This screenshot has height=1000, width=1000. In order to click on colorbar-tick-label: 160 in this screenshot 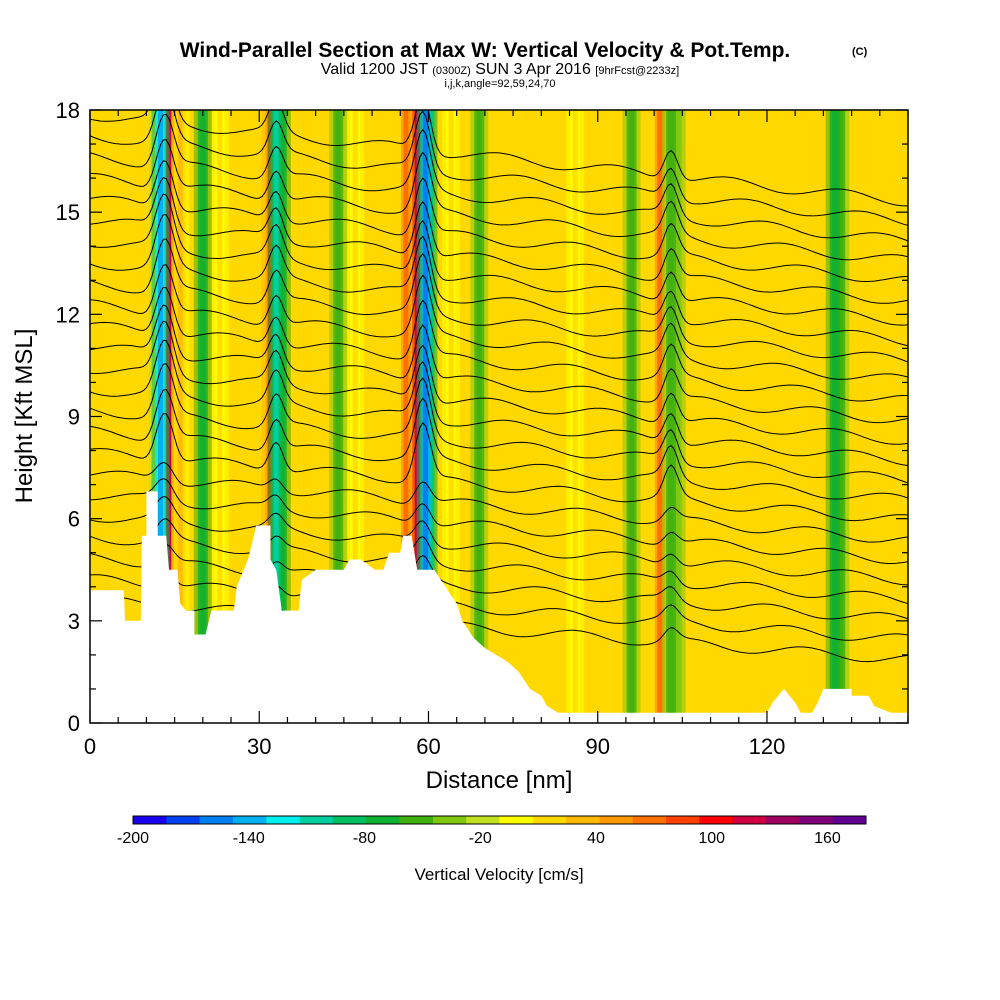, I will do `click(827, 838)`.